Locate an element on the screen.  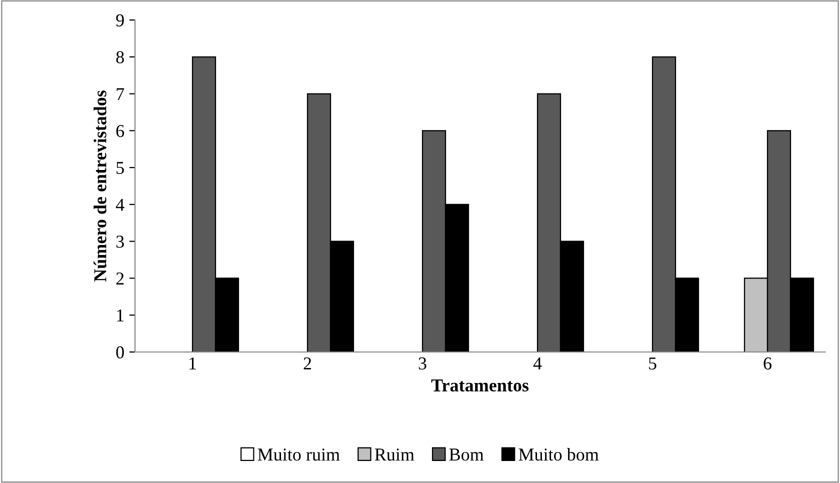
x-tick-label: 6 is located at coordinates (768, 363).